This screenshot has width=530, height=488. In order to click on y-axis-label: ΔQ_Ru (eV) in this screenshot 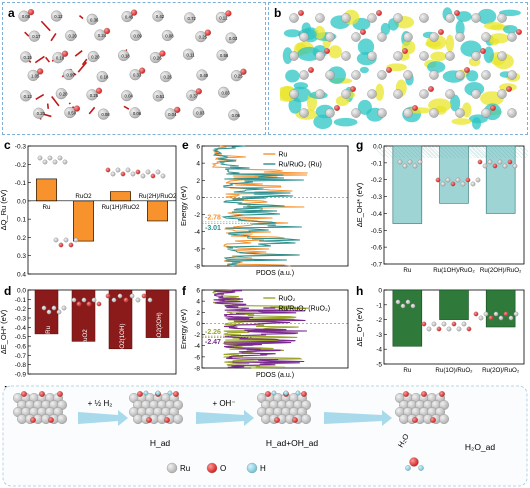, I will do `click(4, 209)`.